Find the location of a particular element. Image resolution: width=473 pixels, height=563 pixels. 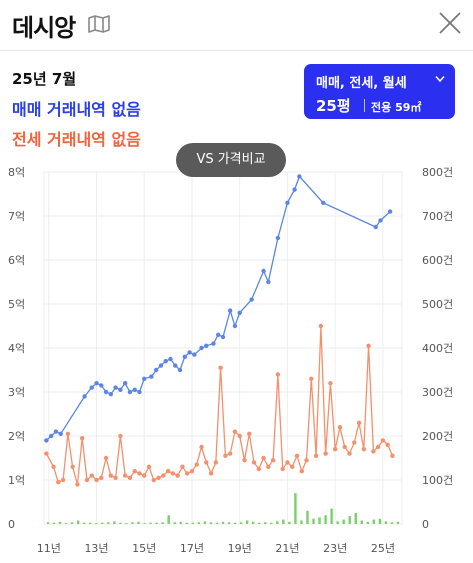

close-icon is located at coordinates (450, 23).